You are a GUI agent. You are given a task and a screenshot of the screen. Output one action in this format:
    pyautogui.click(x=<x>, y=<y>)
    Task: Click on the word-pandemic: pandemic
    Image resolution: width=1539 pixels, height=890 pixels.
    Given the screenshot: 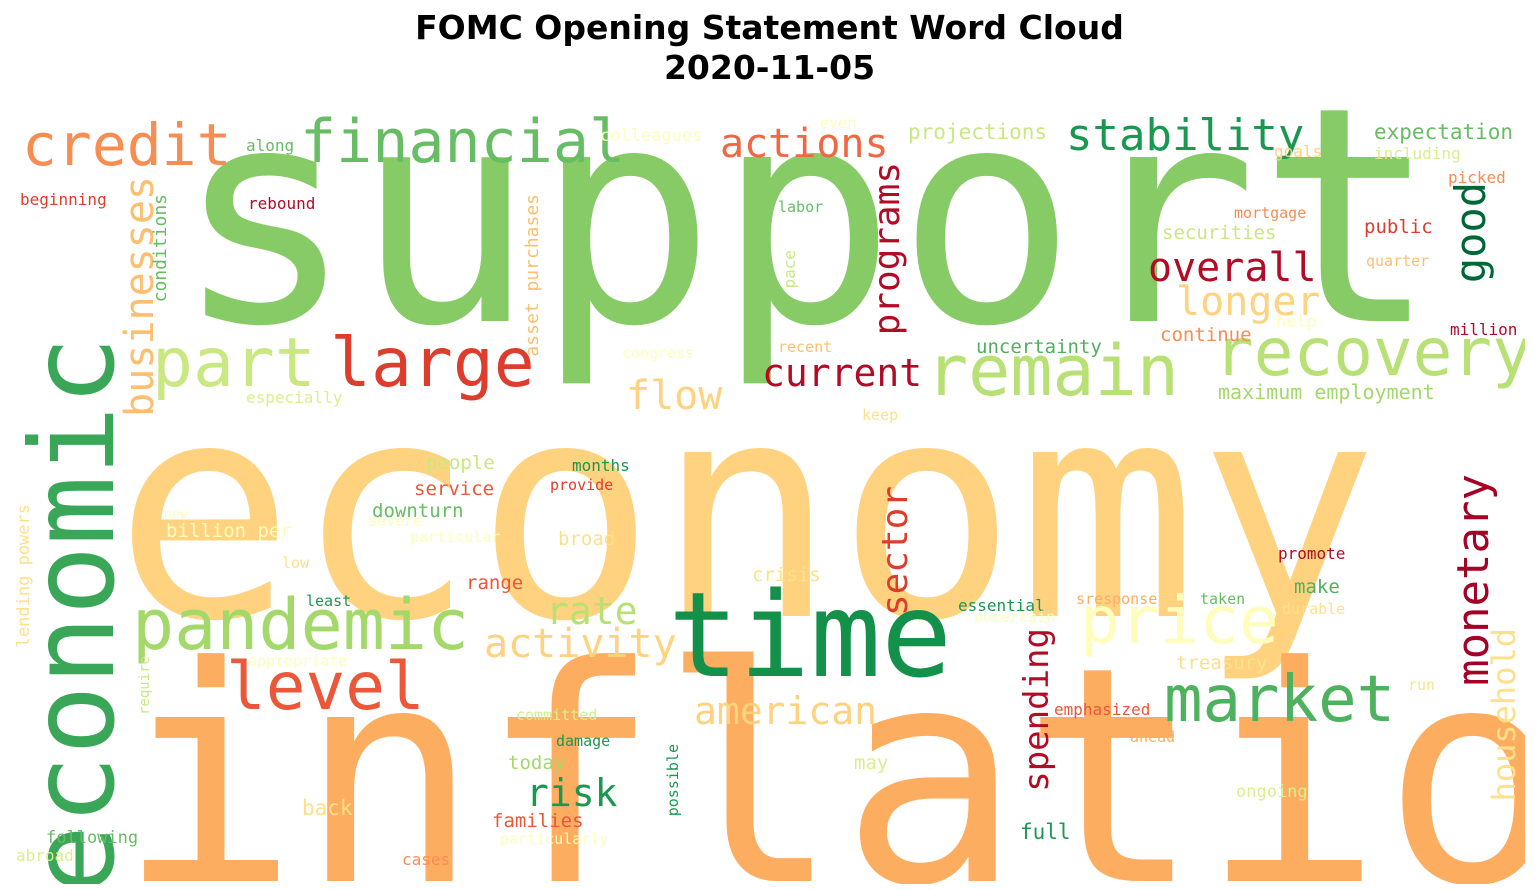 What is the action you would take?
    pyautogui.click(x=301, y=625)
    